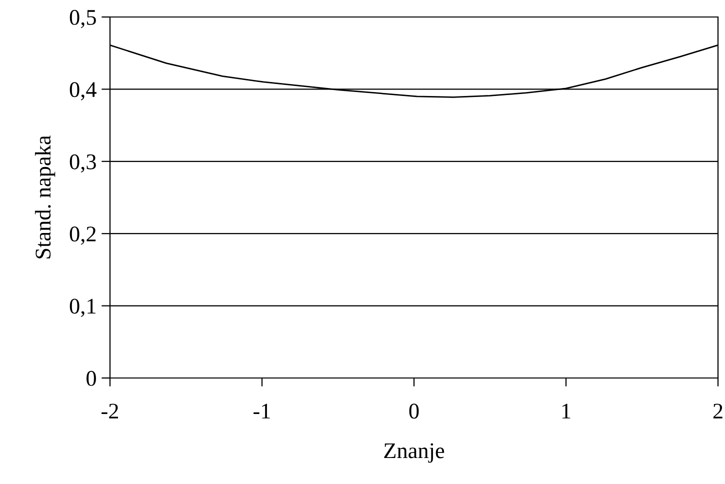 Image resolution: width=725 pixels, height=484 pixels. Describe the element at coordinates (83, 163) in the screenshot. I see `y-tick-label: 0,3` at that location.